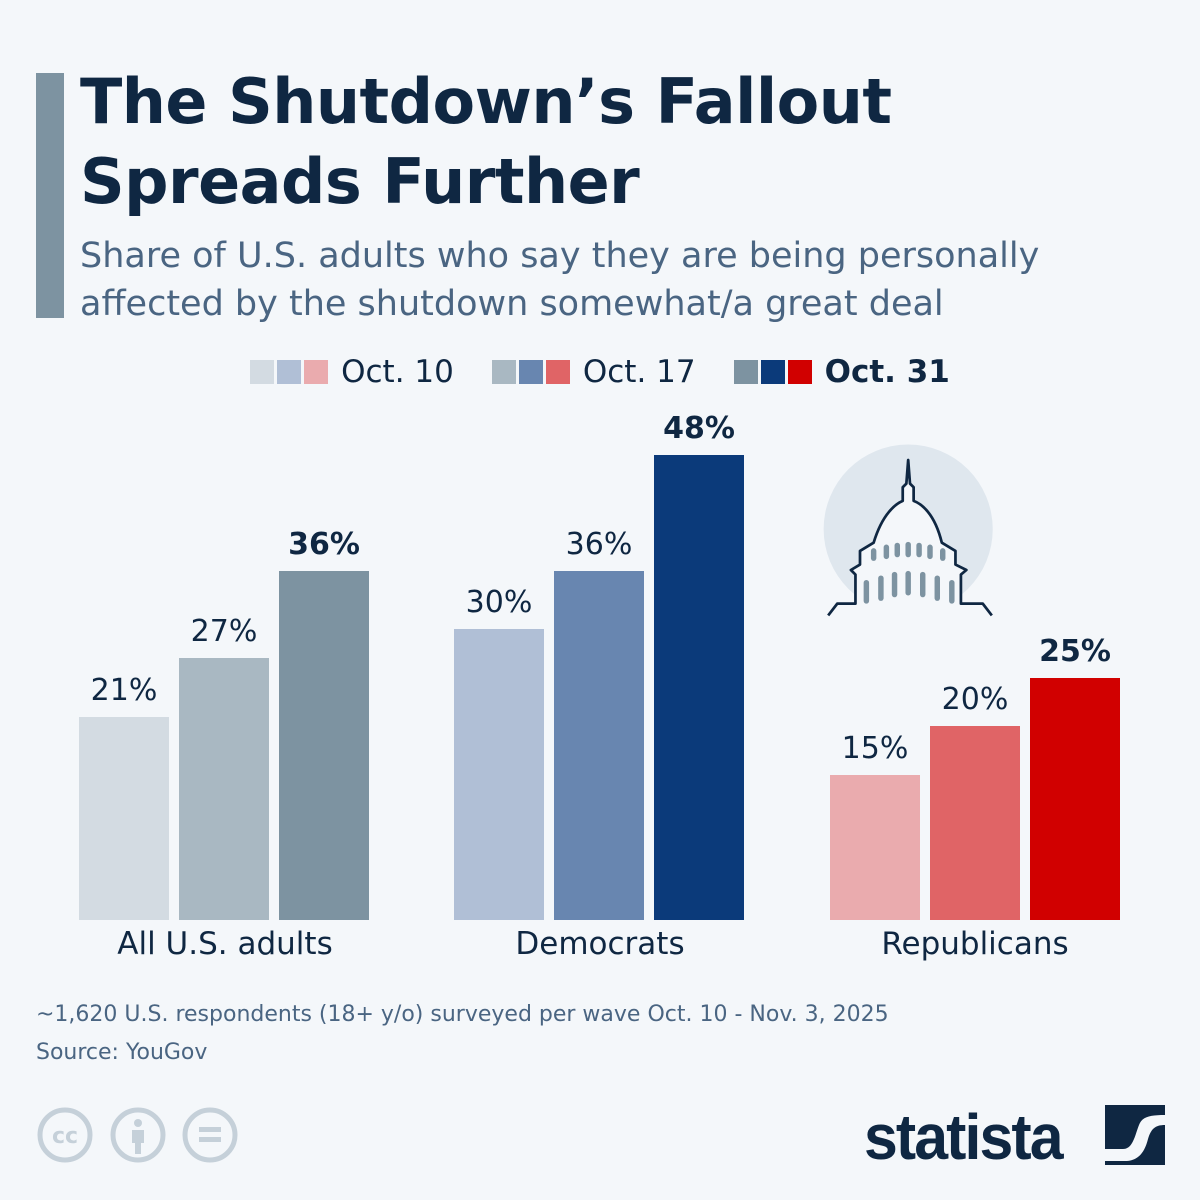 The width and height of the screenshot is (1200, 1200). Describe the element at coordinates (1075, 651) in the screenshot. I see `data-label: 25%` at that location.